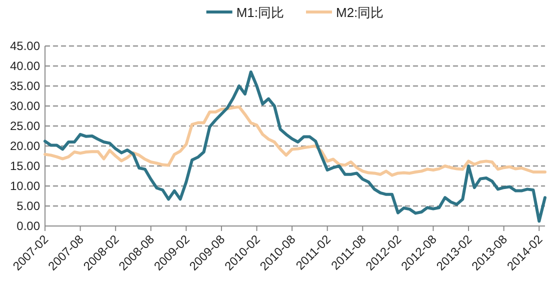  Describe the element at coordinates (25, 66) in the screenshot. I see `y-tick-label: 40.00` at that location.